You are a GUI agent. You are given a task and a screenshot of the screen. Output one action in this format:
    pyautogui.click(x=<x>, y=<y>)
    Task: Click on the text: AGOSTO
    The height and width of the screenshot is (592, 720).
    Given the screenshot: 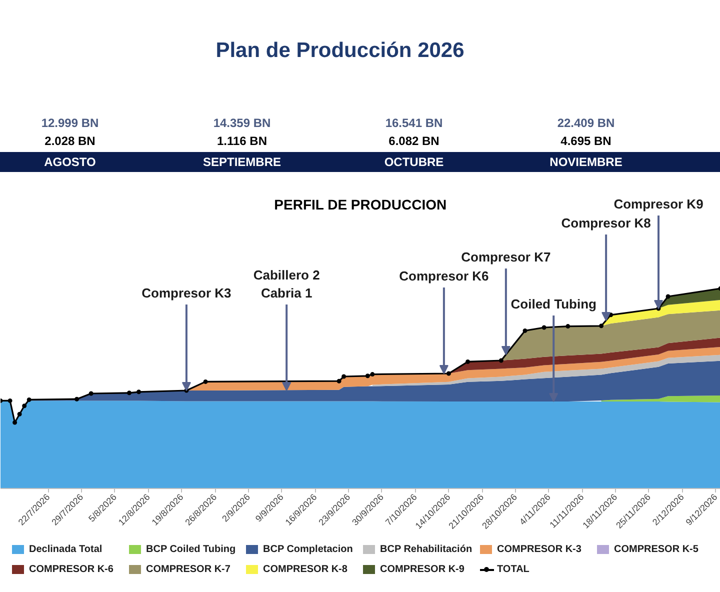 What is the action you would take?
    pyautogui.click(x=70, y=162)
    